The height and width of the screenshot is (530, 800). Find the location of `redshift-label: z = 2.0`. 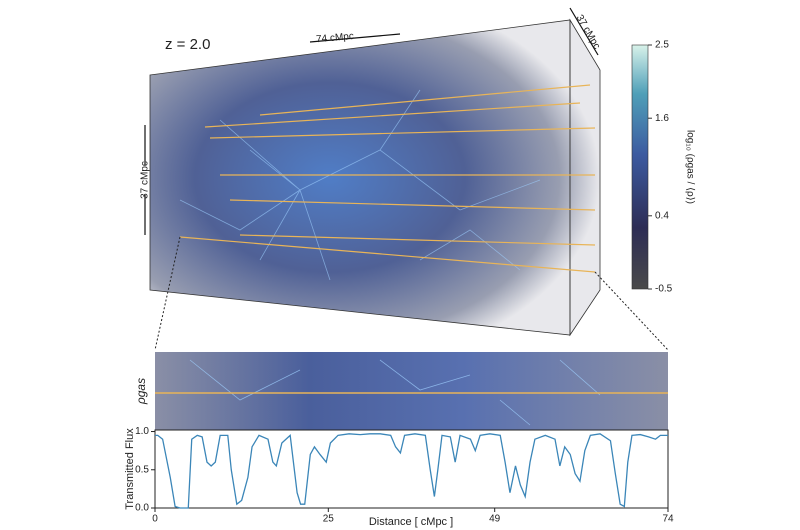

redshift-label: z = 2.0 is located at coordinates (187, 44).